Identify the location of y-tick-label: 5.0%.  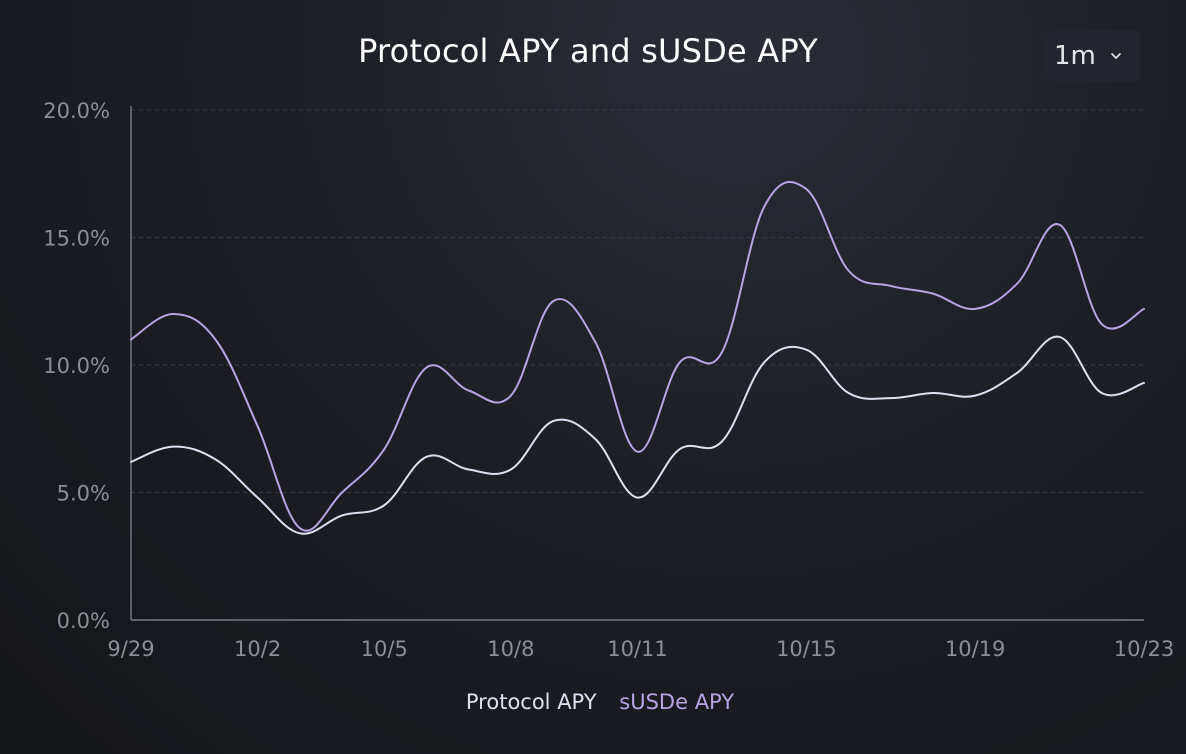
(83, 494).